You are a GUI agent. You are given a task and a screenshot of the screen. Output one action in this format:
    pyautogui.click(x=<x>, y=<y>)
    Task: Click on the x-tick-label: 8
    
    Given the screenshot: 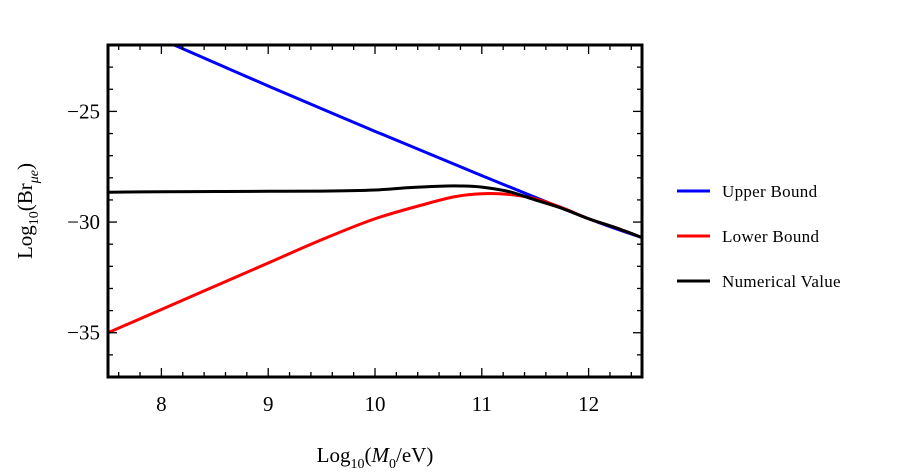 What is the action you would take?
    pyautogui.click(x=161, y=404)
    